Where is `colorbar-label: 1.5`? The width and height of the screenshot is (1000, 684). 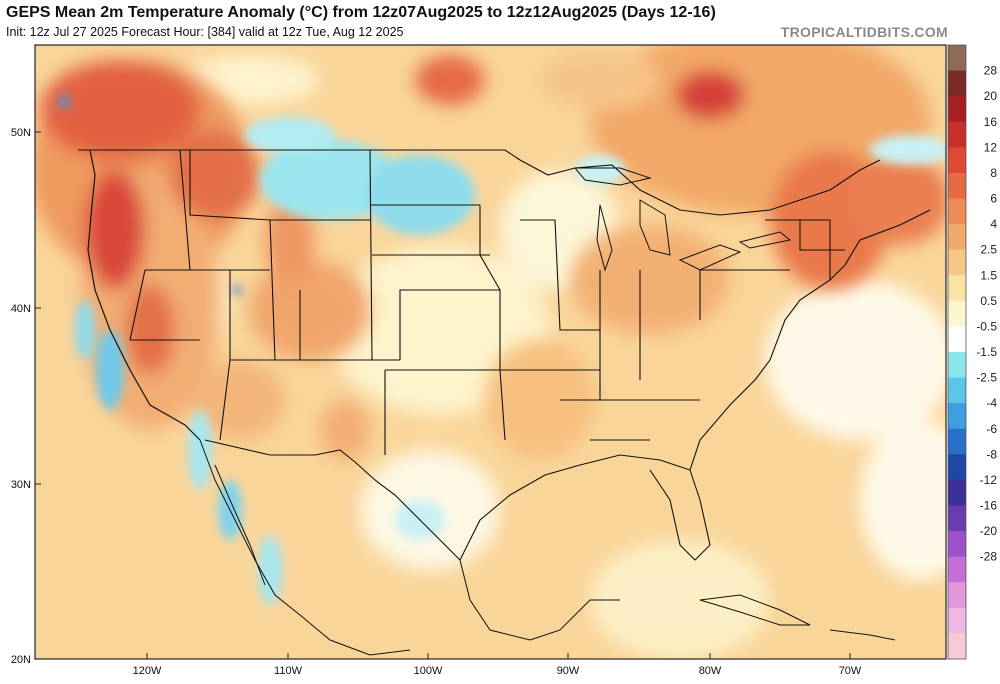 colorbar-label: 1.5 is located at coordinates (988, 275).